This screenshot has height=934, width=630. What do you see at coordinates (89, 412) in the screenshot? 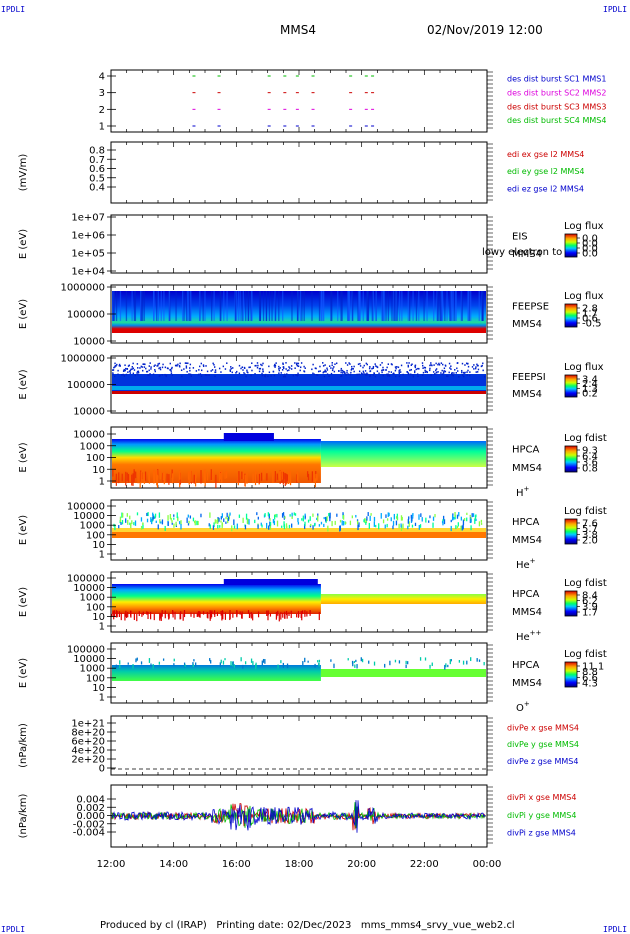
I see `feepsi-ytick-label: 10000` at bounding box center [89, 412].